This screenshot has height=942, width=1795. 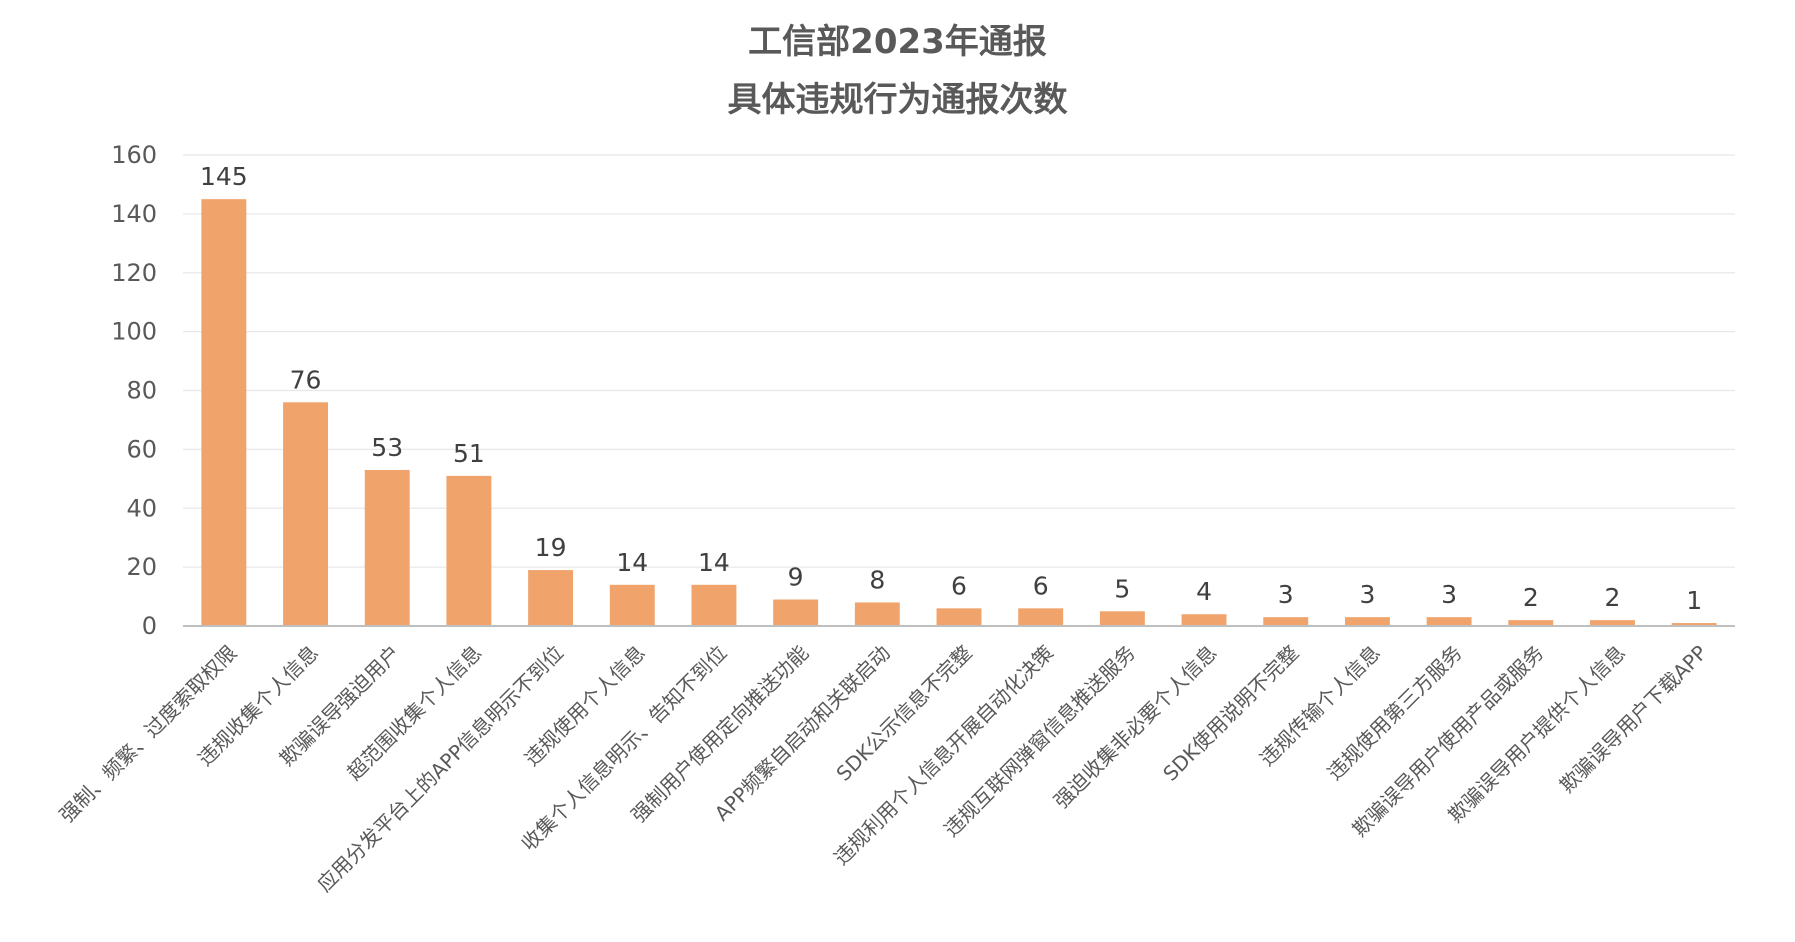 I want to click on y-tick-label: 120, so click(x=134, y=273).